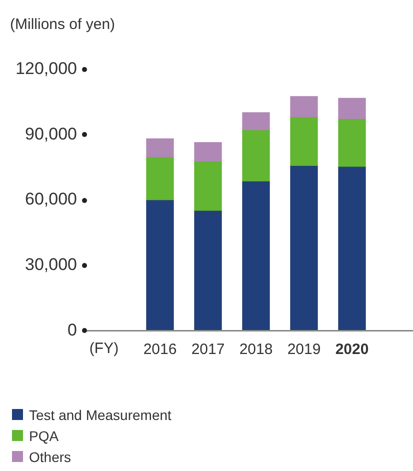 The height and width of the screenshot is (471, 413). I want to click on y-tick-label: 0, so click(72, 330).